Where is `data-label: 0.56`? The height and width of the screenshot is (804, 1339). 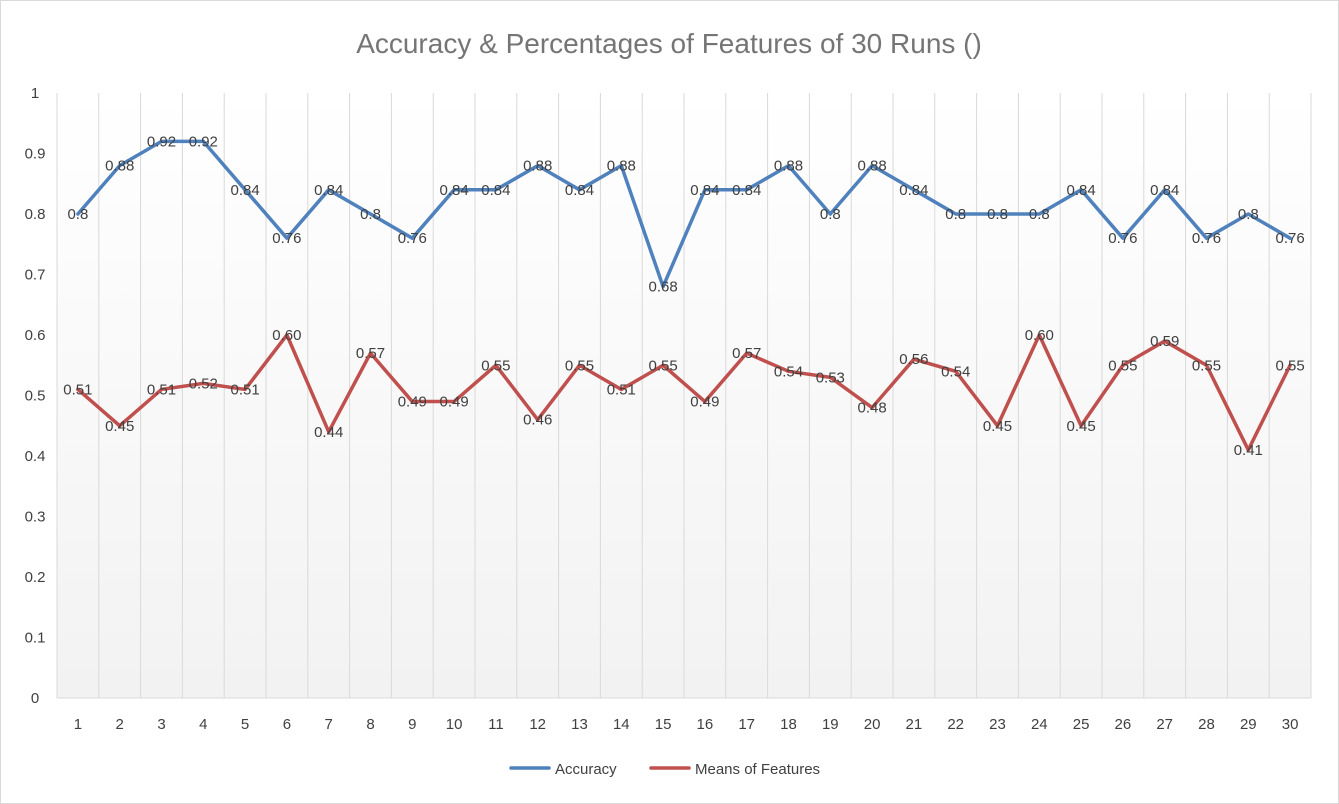 data-label: 0.56 is located at coordinates (913, 359).